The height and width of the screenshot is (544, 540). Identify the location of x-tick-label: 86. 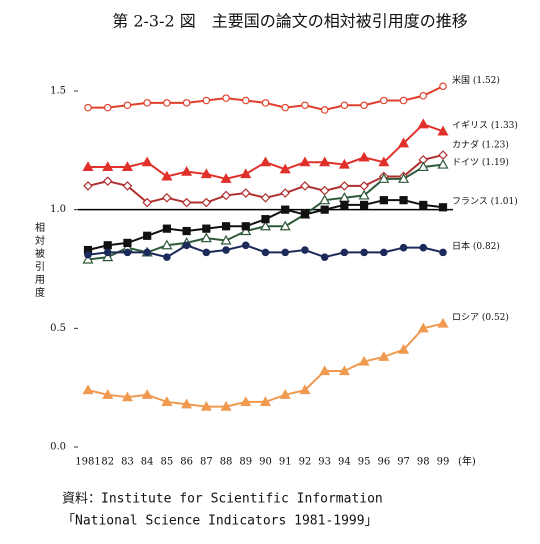
(186, 462).